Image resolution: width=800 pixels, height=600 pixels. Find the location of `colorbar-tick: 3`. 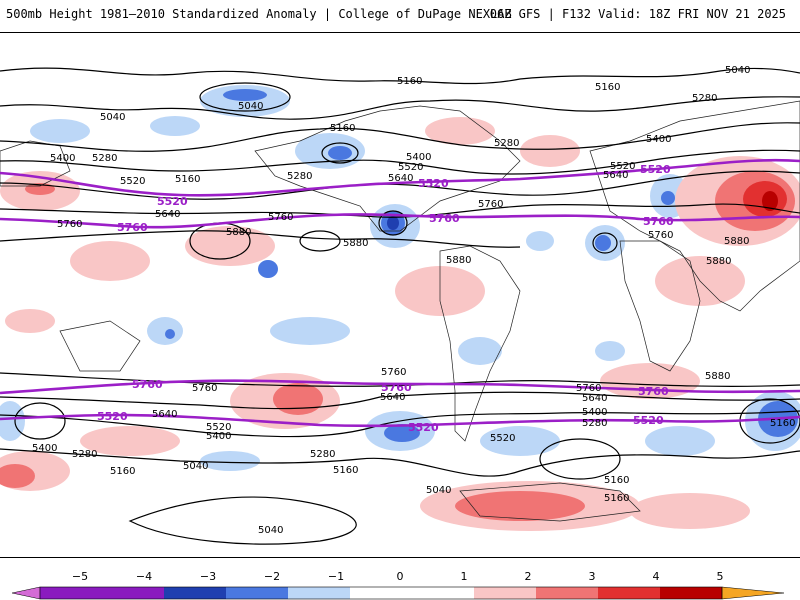

colorbar-tick: 3 is located at coordinates (592, 576).